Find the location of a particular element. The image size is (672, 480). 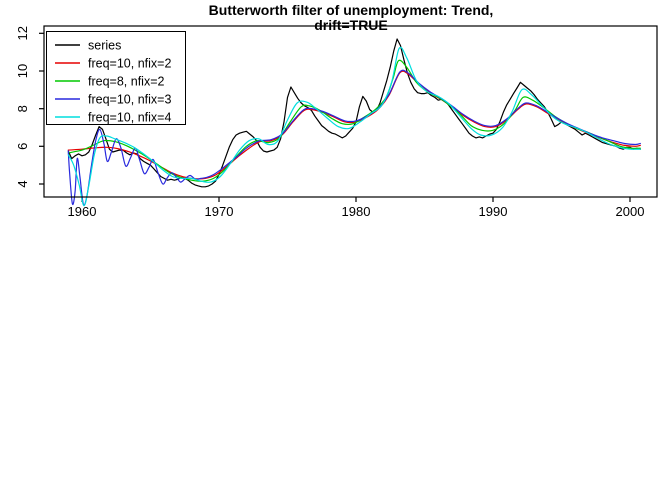

x-axis-tick-label: 1980 is located at coordinates (356, 211).